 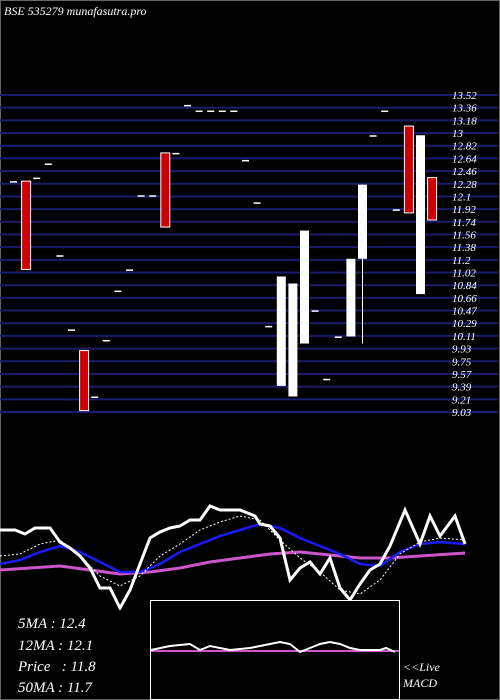 I want to click on y-tick-label: 10.84, so click(x=464, y=286).